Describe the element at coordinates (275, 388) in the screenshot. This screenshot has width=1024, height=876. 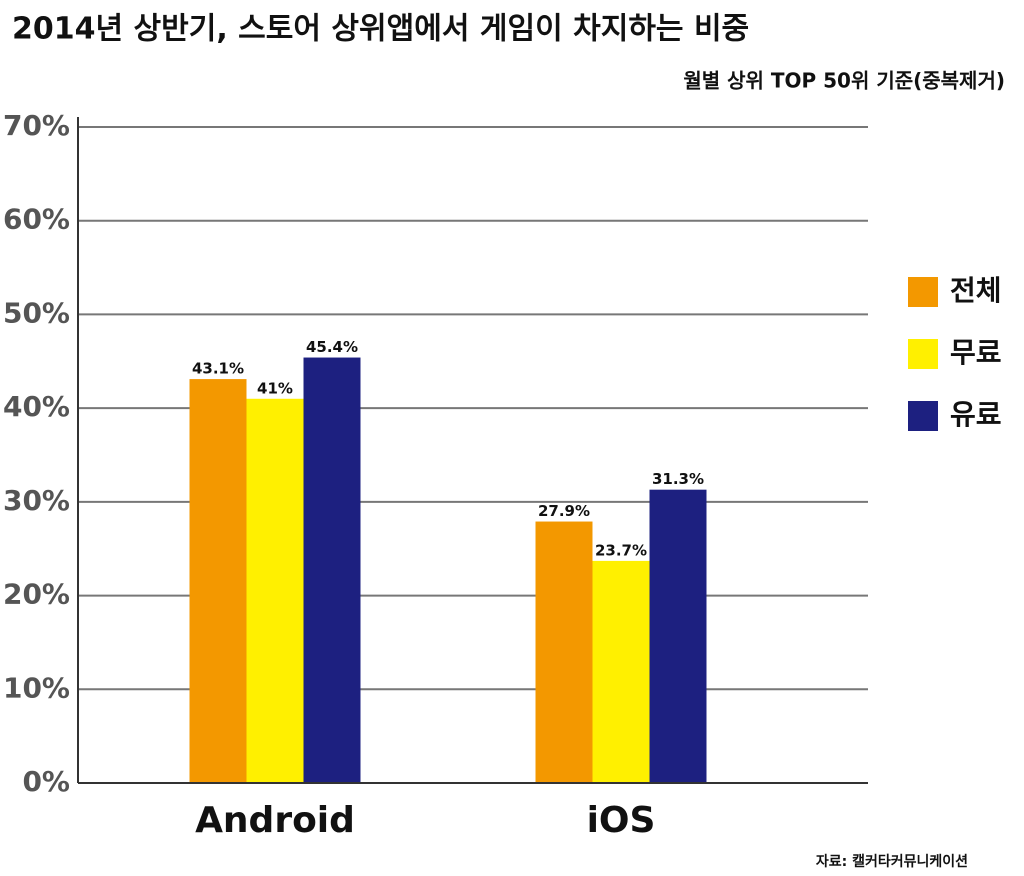
I see `value-label: 41%` at that location.